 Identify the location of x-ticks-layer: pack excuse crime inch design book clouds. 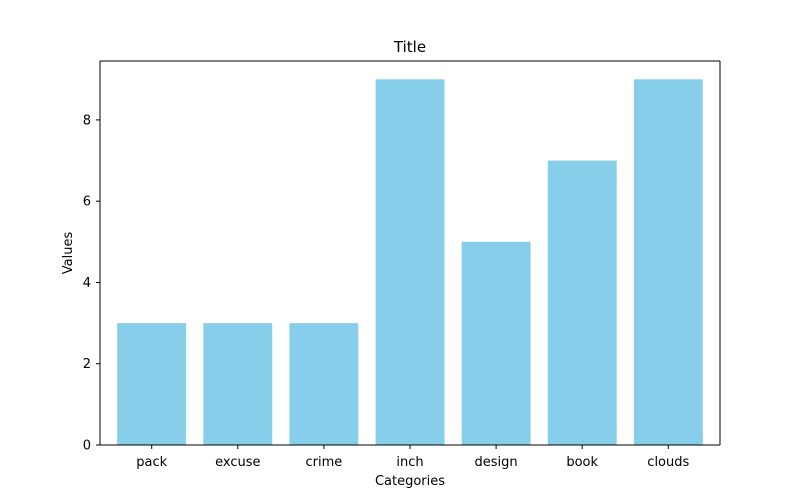
(413, 457).